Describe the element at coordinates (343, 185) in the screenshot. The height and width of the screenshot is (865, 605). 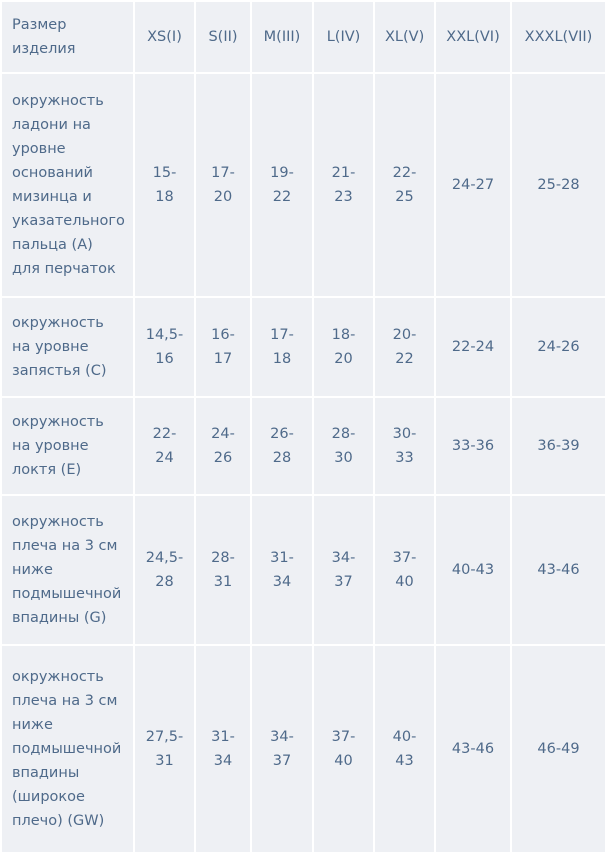
I see `size-value: 21-23` at that location.